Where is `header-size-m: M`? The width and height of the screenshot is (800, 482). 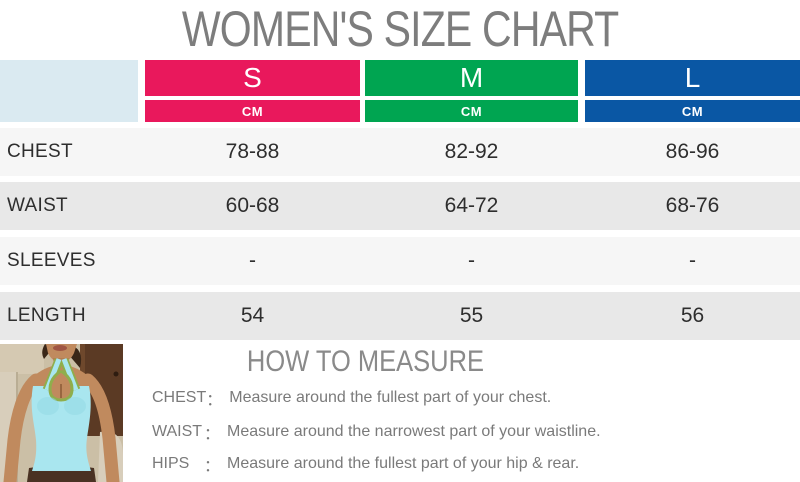
header-size-m: M is located at coordinates (471, 78).